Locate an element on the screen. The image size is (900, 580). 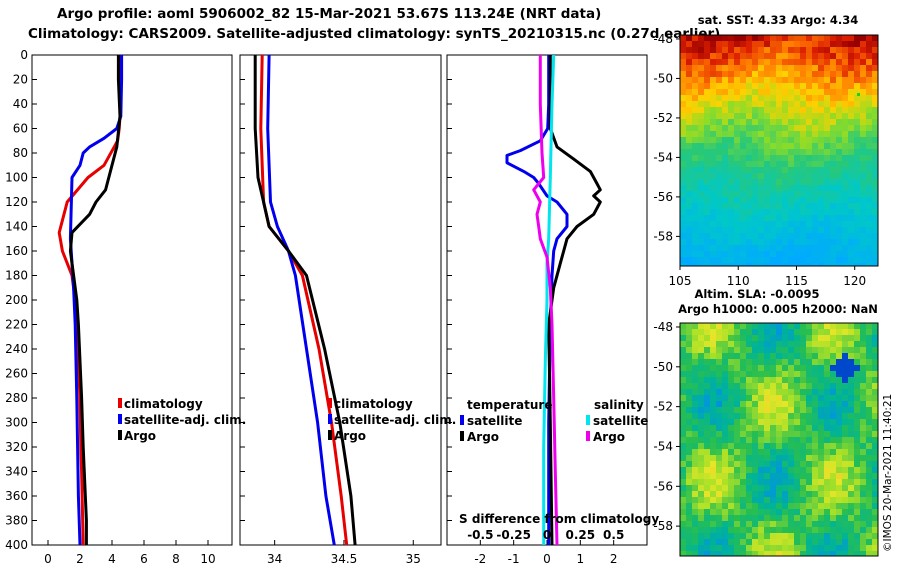
legend-salinity-title: salinity is located at coordinates (619, 405).